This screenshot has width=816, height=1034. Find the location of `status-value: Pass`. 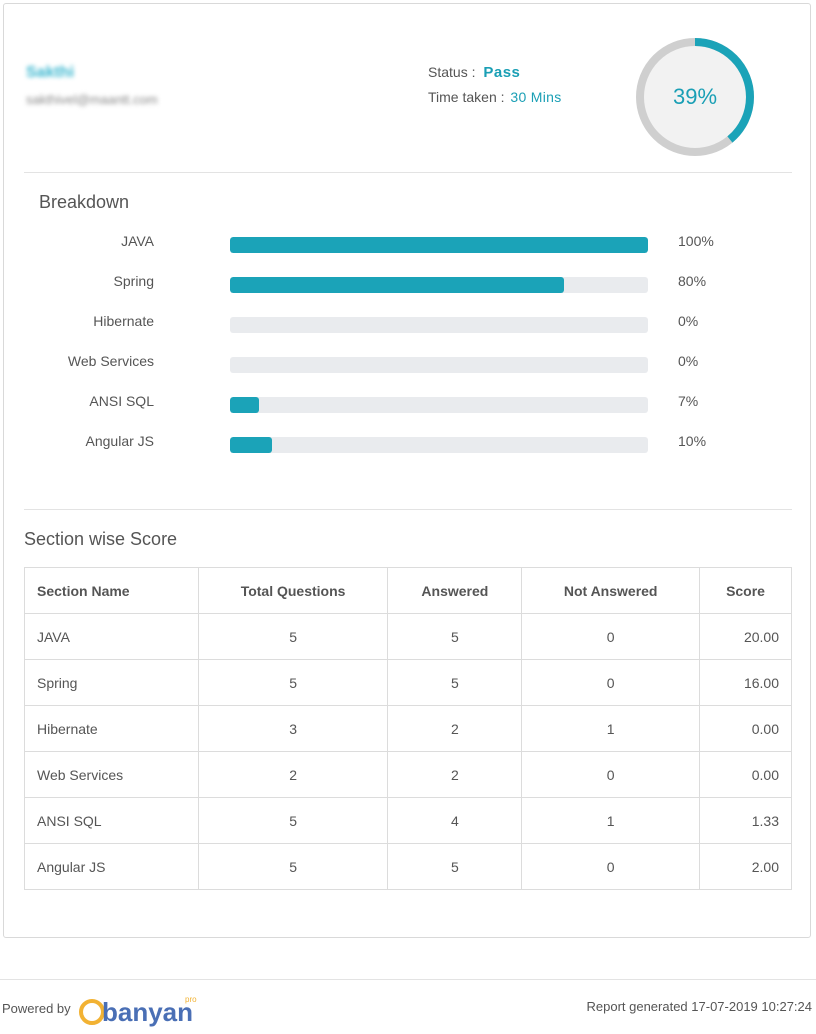

status-value: Pass is located at coordinates (502, 72).